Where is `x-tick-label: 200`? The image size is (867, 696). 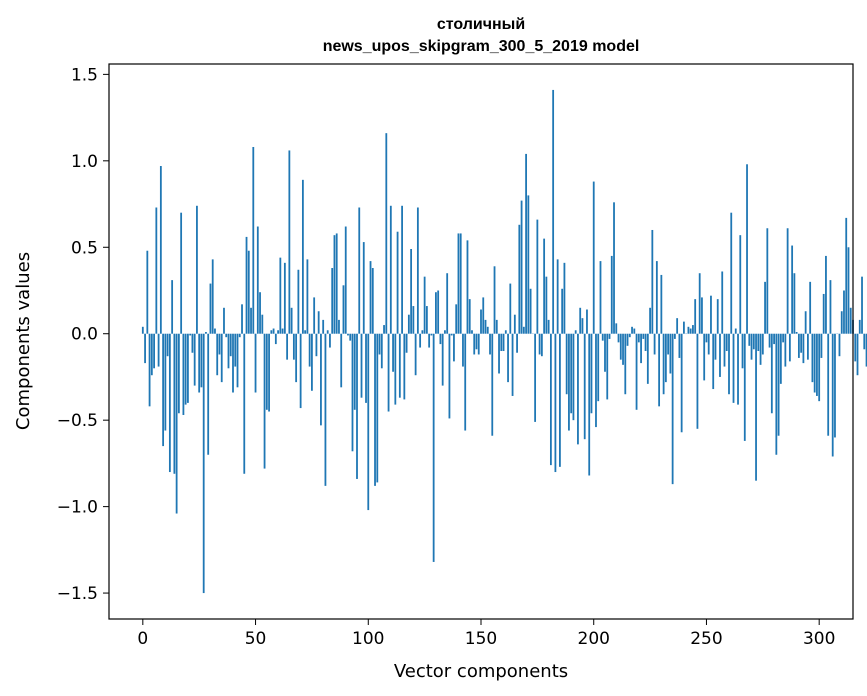 x-tick-label: 200 is located at coordinates (594, 639).